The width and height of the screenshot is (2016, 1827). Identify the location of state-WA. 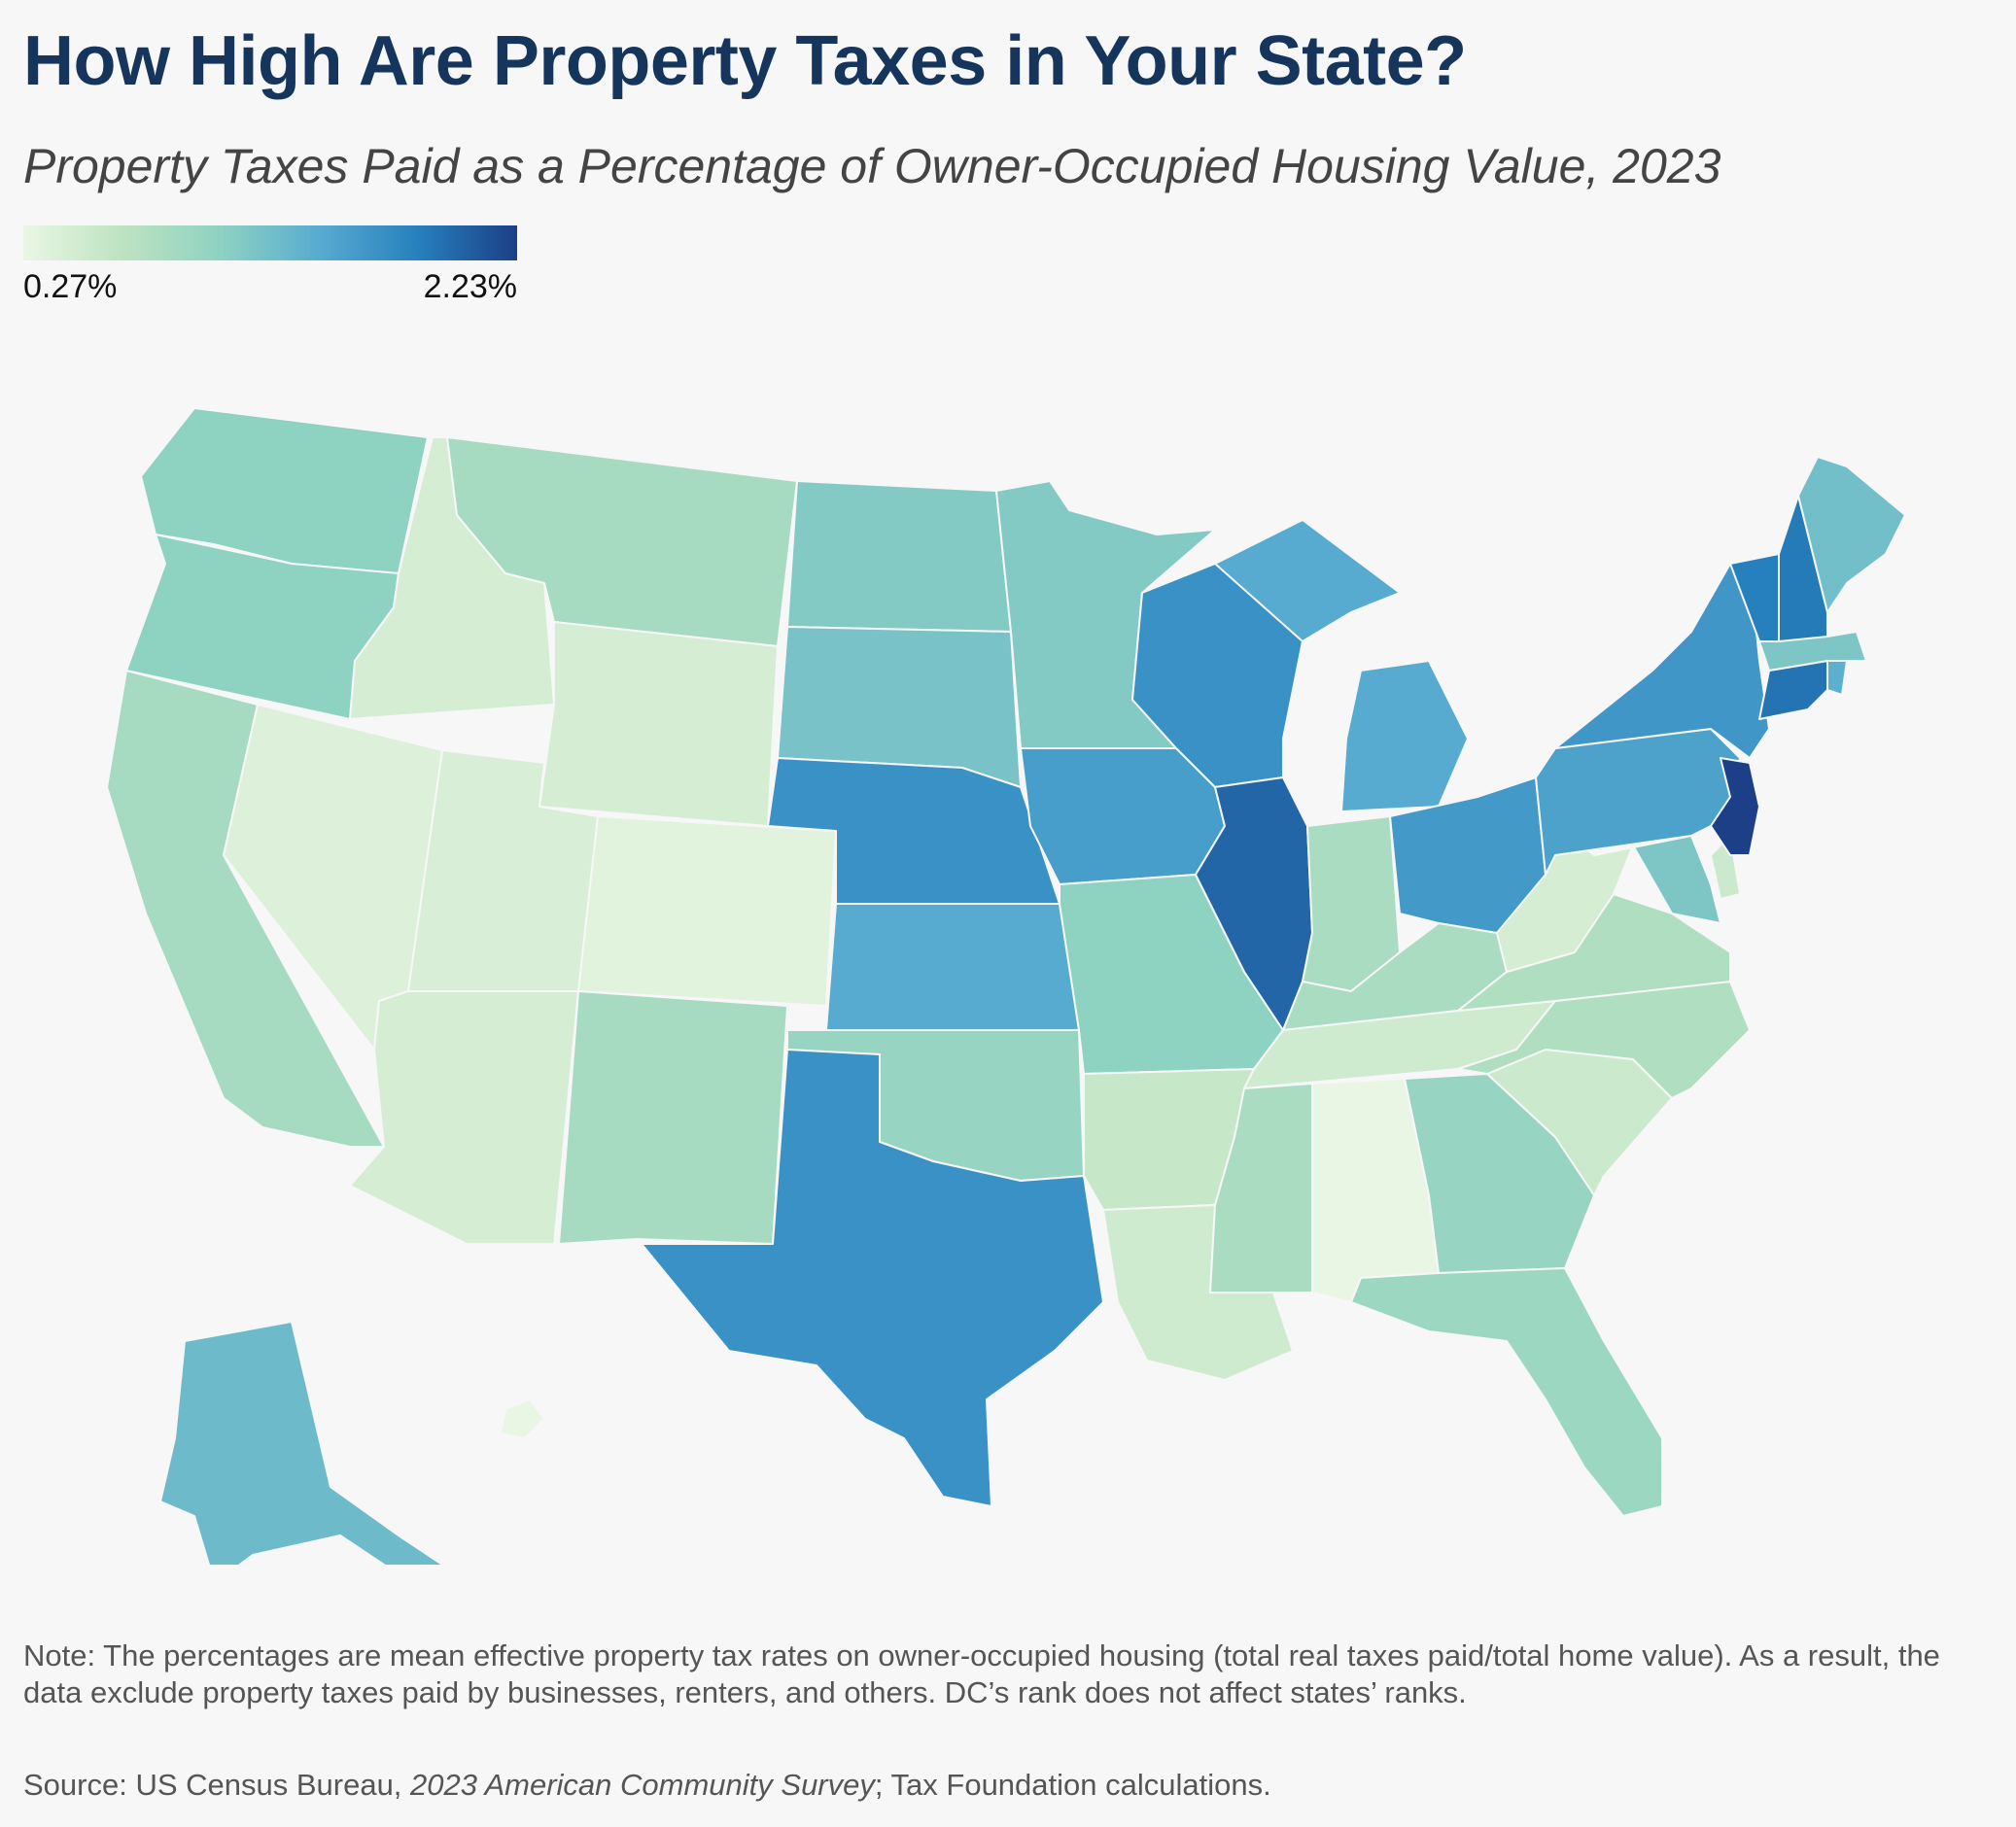
(284, 490).